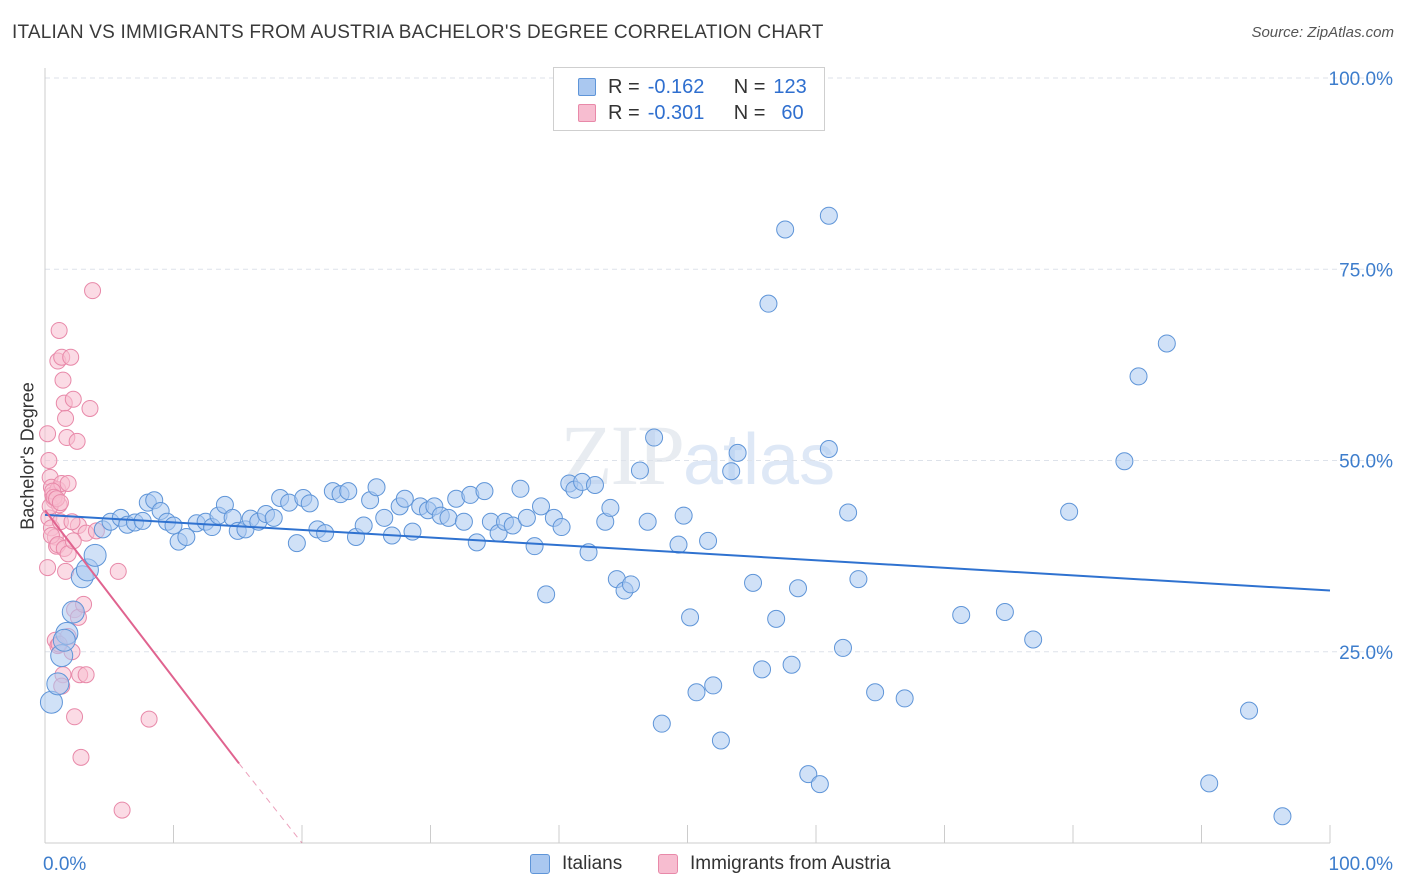 The height and width of the screenshot is (892, 1406). I want to click on trendline-austria, so click(142, 637).